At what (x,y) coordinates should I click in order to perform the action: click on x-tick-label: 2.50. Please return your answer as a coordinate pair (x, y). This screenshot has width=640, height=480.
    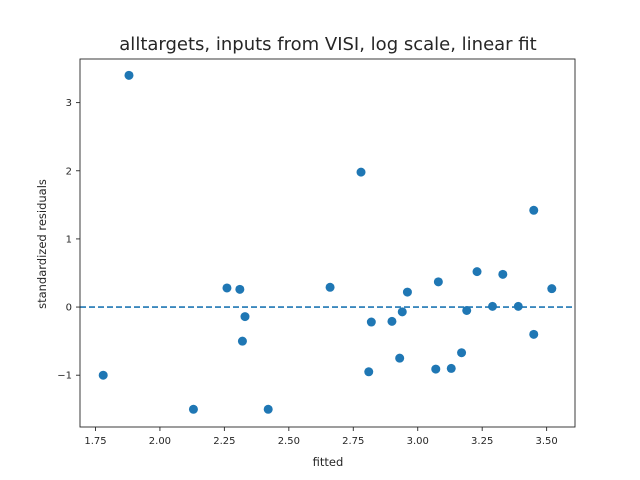
    Looking at the image, I should click on (289, 441).